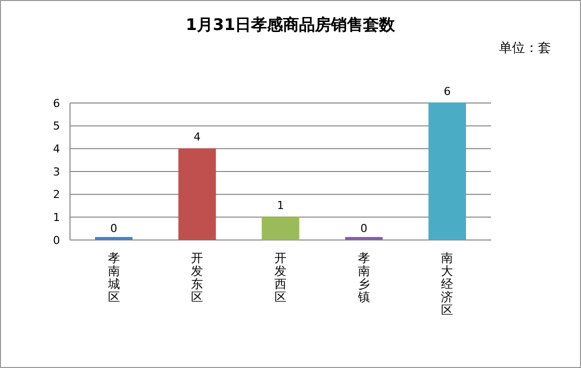 The image size is (581, 368). Describe the element at coordinates (56, 103) in the screenshot. I see `y-tick-label: 6` at that location.